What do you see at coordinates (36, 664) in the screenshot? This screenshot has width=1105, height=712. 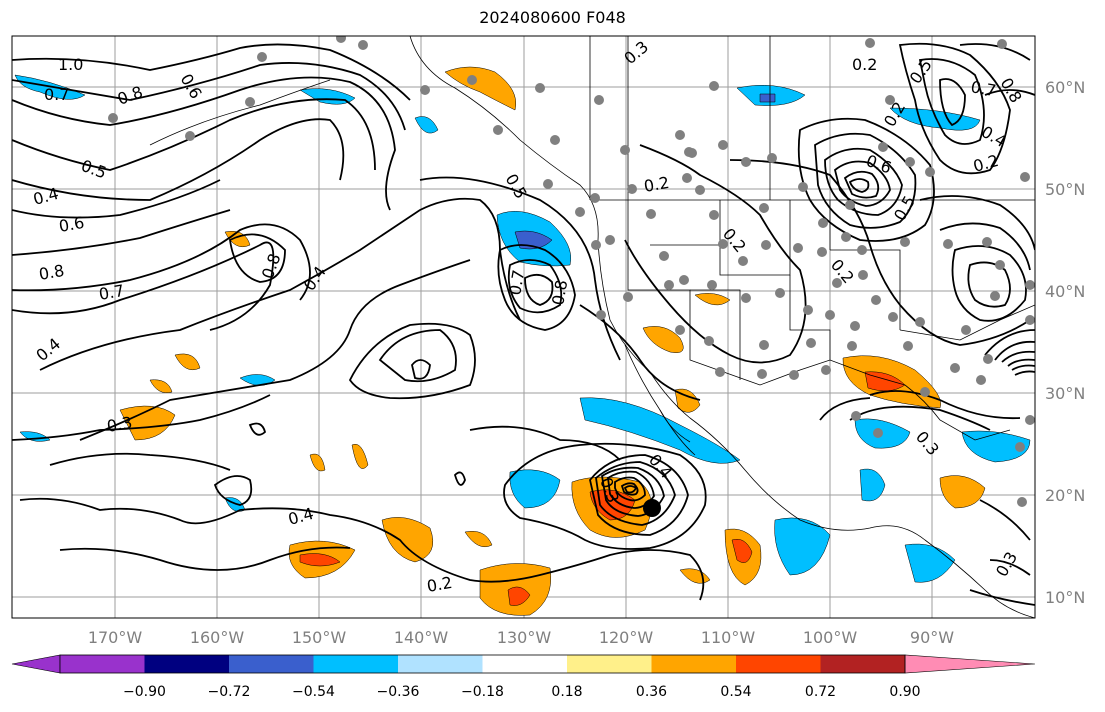 I see `colorbar-under-triangle` at bounding box center [36, 664].